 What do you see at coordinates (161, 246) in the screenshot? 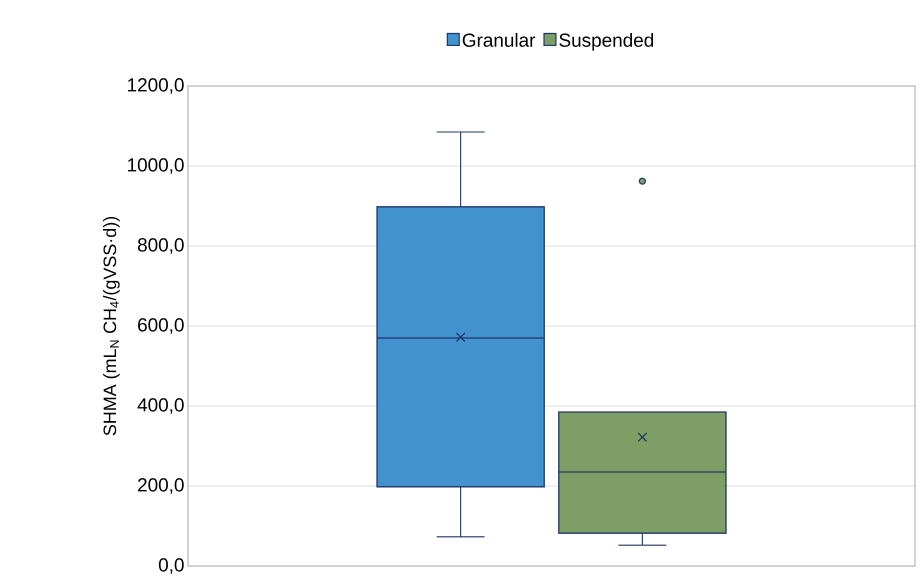
I see `y-tick-label: 800,0` at bounding box center [161, 246].